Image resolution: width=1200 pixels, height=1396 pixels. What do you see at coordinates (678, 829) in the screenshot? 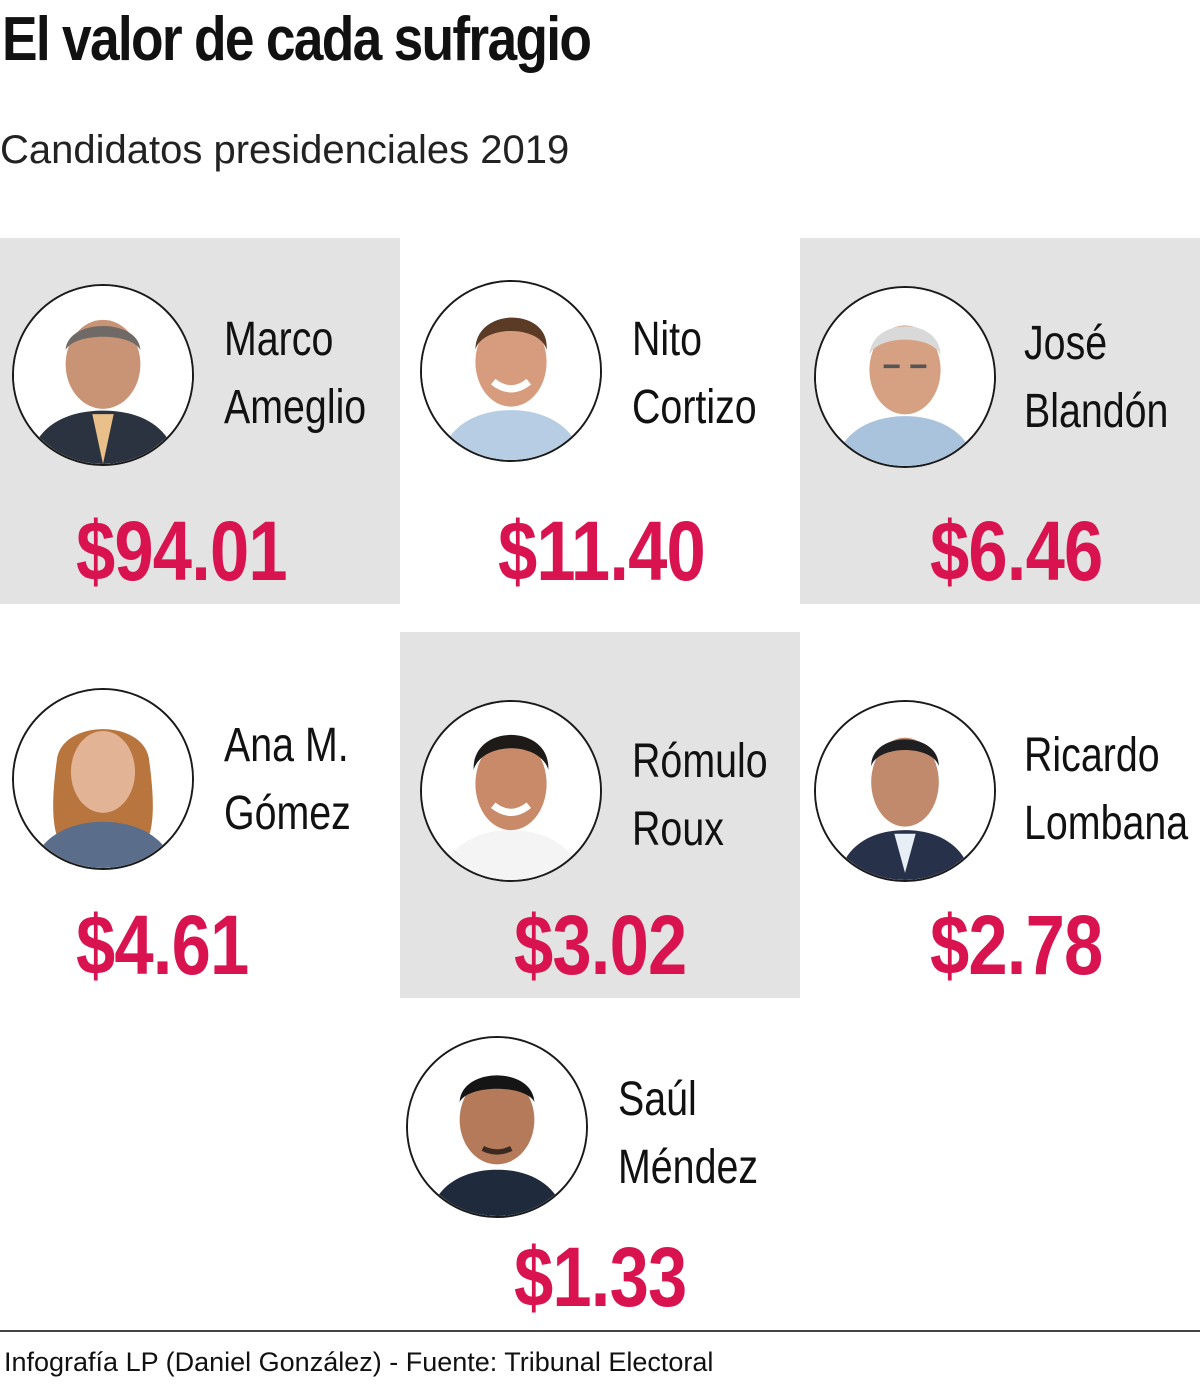
I see `candidate-last-name: Roux` at bounding box center [678, 829].